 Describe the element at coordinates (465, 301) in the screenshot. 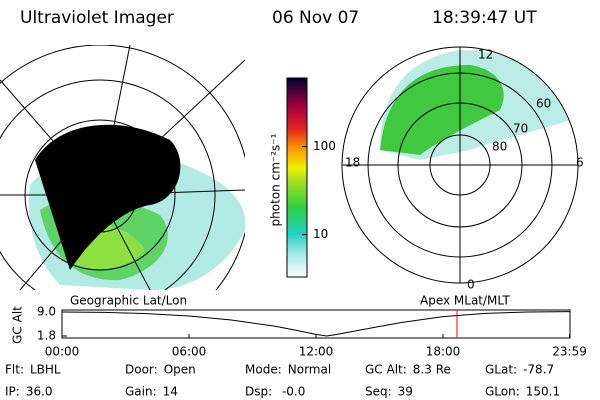

I see `alt-title: Apex MLat/MLT` at that location.